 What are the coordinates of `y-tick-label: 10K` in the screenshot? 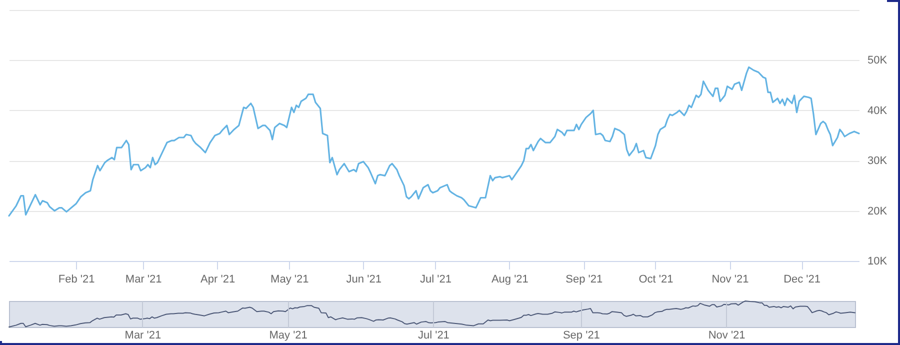 It's located at (878, 262).